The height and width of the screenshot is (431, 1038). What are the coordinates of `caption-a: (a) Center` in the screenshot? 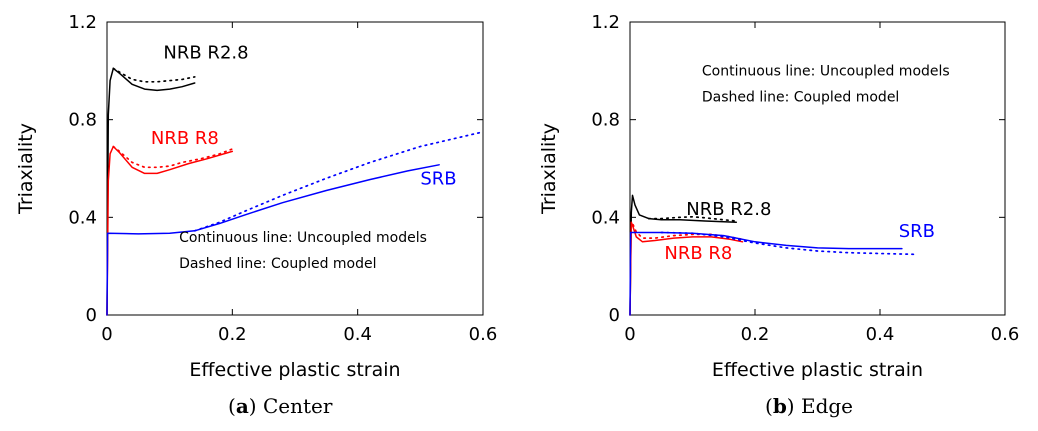 It's located at (280, 406).